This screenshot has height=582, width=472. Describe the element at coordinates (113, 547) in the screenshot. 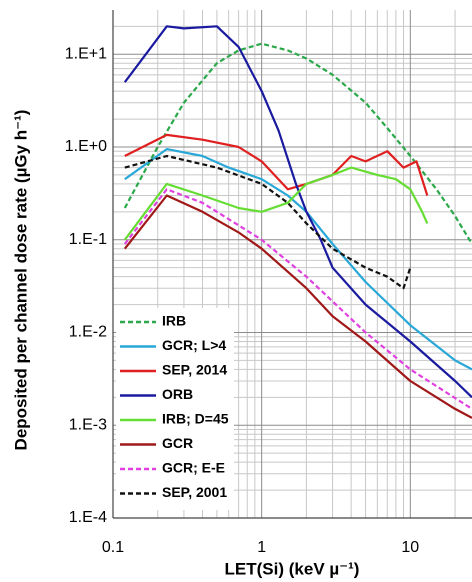

I see `x-tick-label: 0.1` at that location.